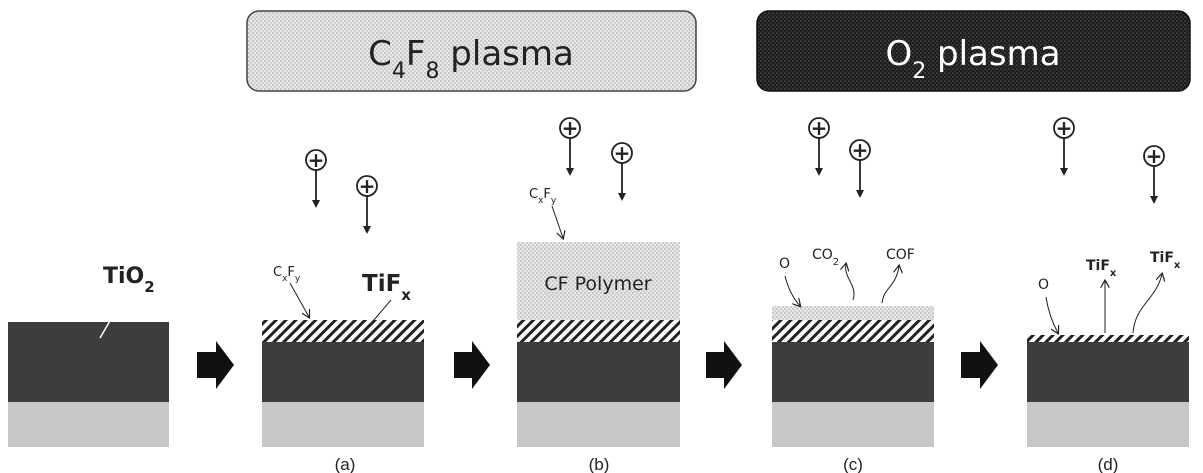  I want to click on tifx-label-2: TiFx, so click(1165, 260).